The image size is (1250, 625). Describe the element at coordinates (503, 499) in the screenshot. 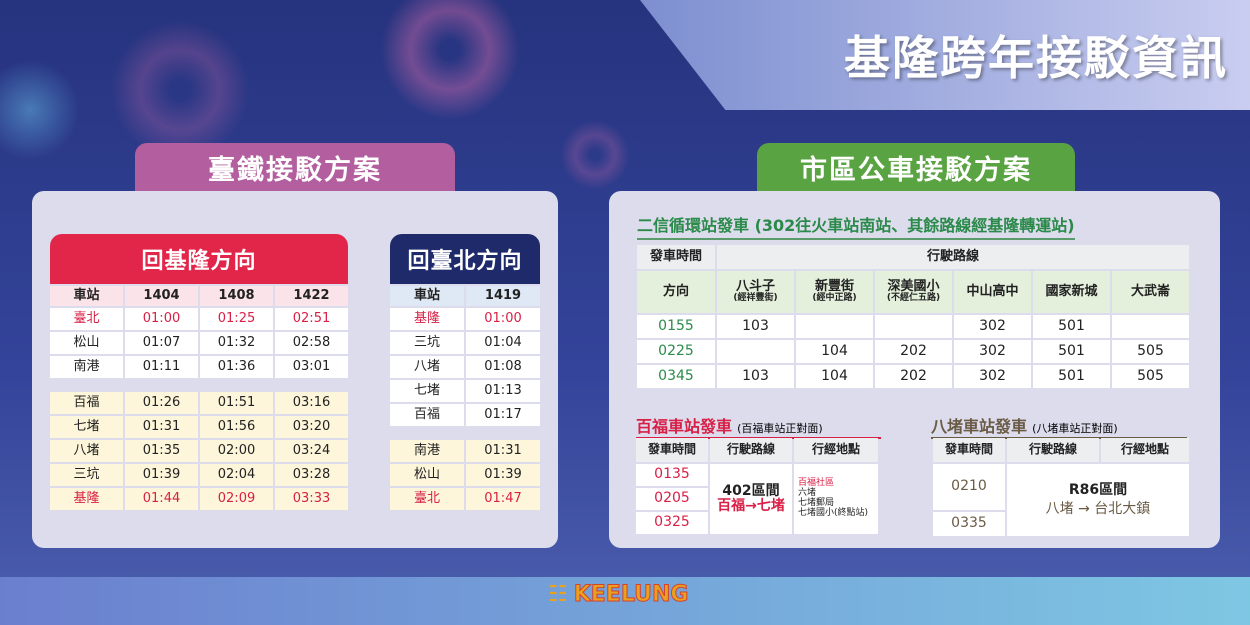

I see `time-cell: 01:47` at that location.